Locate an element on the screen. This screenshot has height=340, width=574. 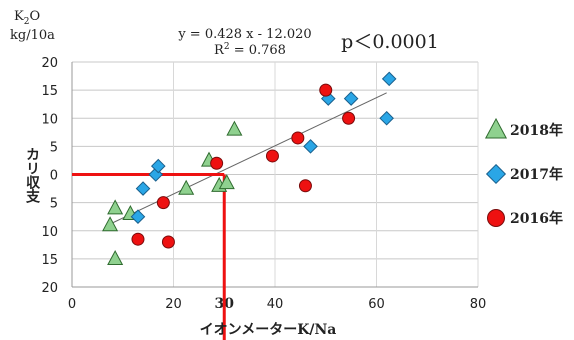
x-tick-label: 40 is located at coordinates (275, 304).